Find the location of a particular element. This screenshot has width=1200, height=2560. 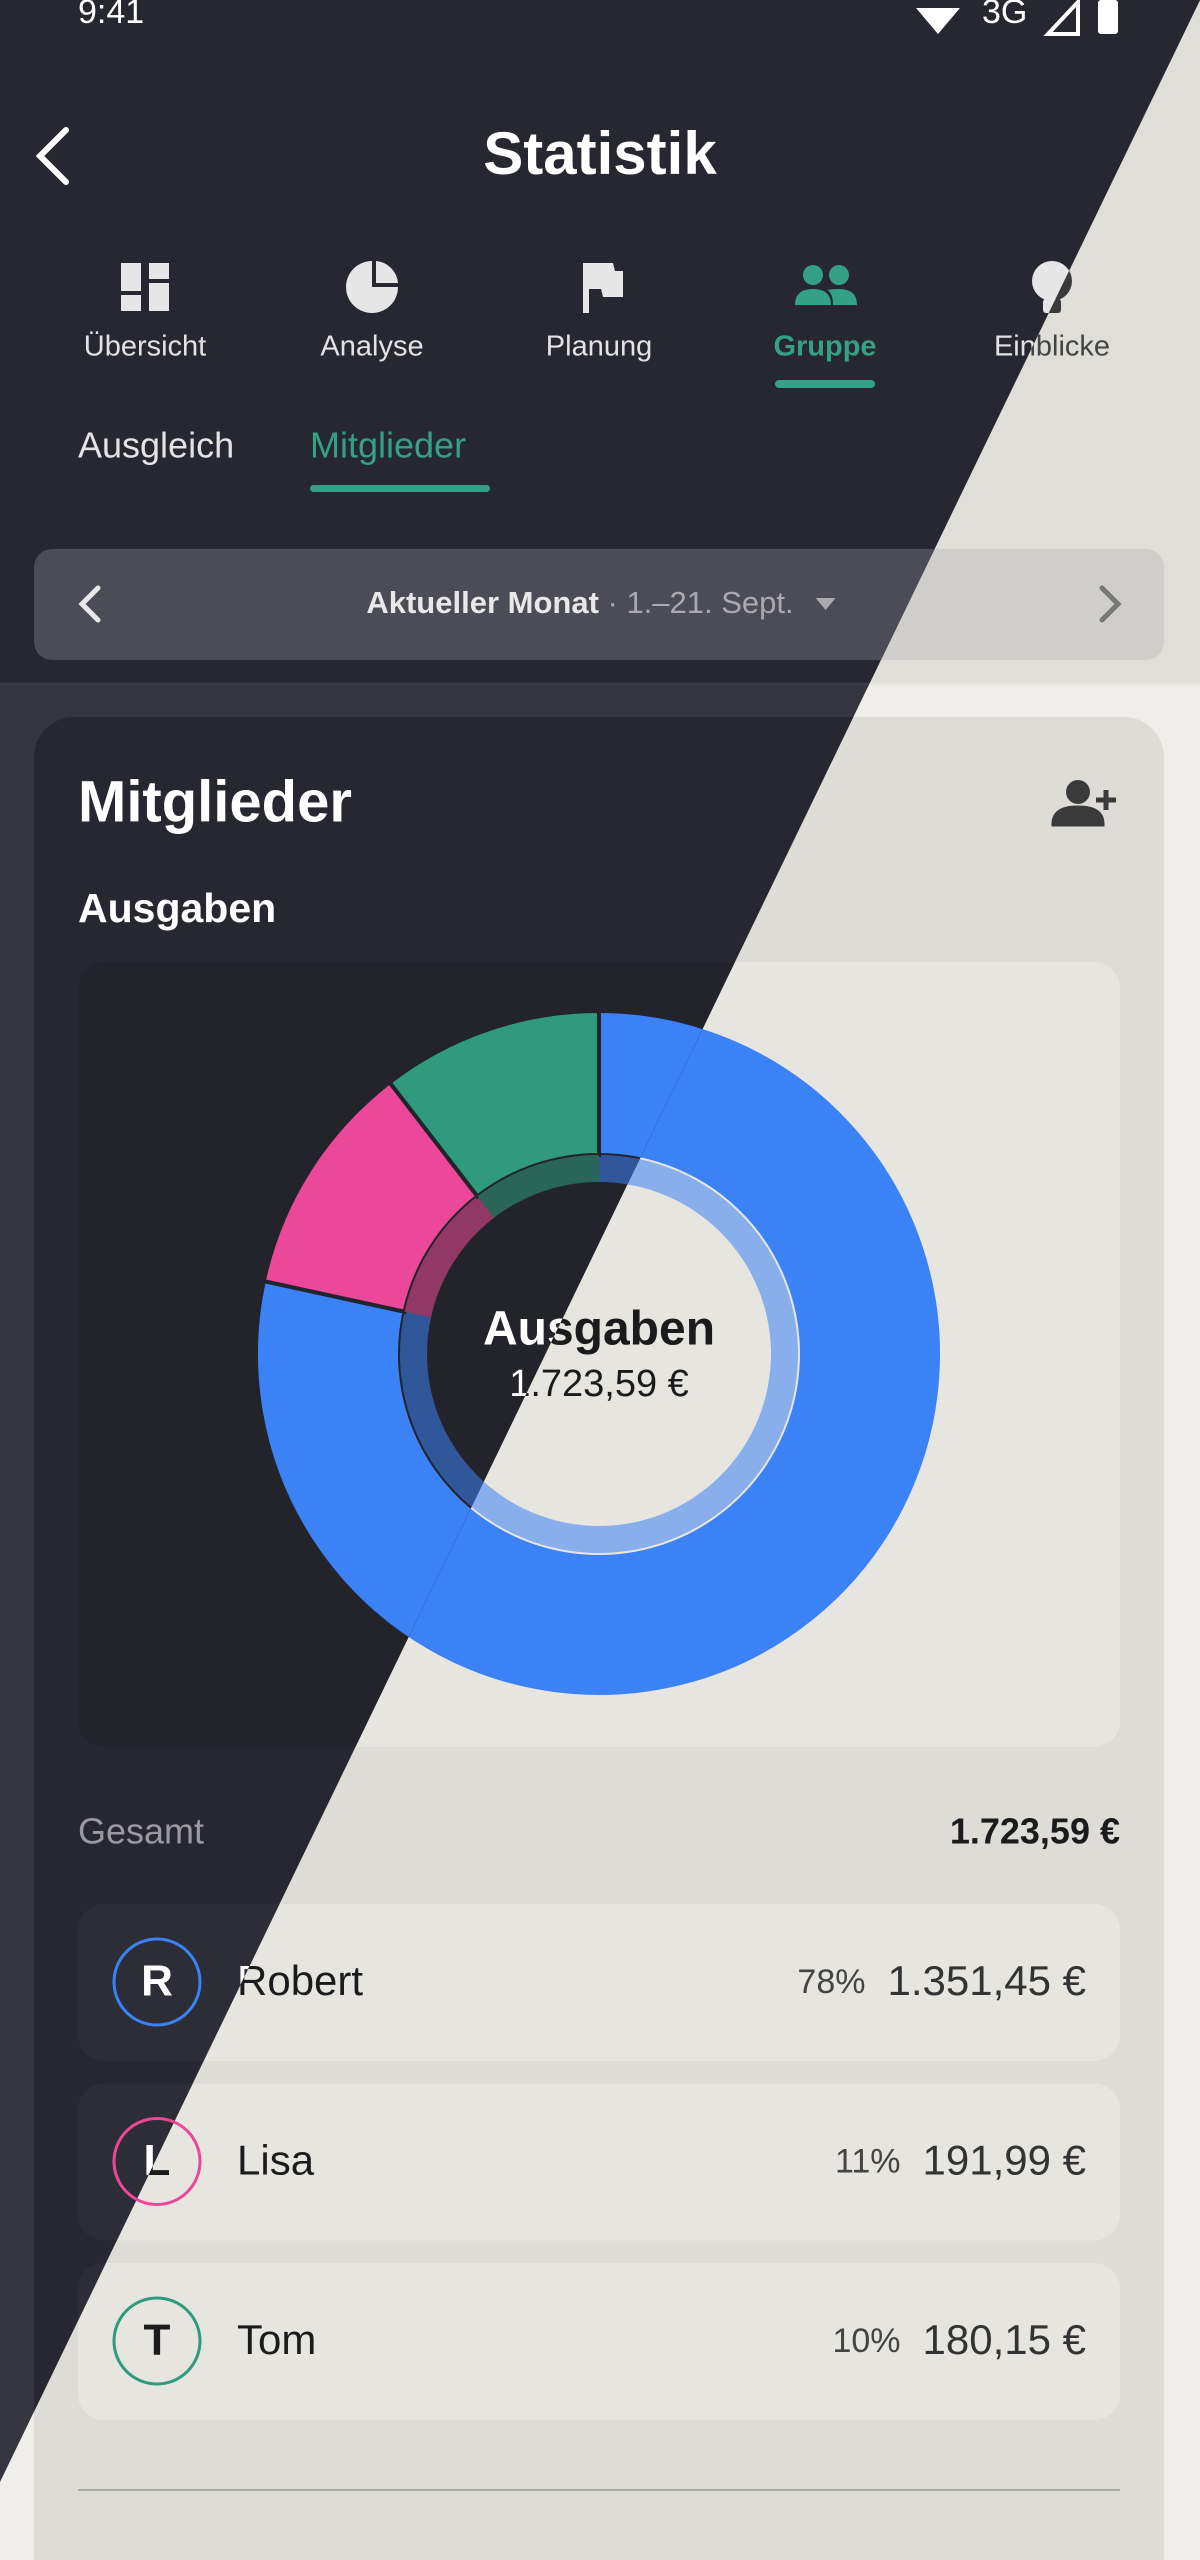

tab: Übersicht is located at coordinates (145, 313).